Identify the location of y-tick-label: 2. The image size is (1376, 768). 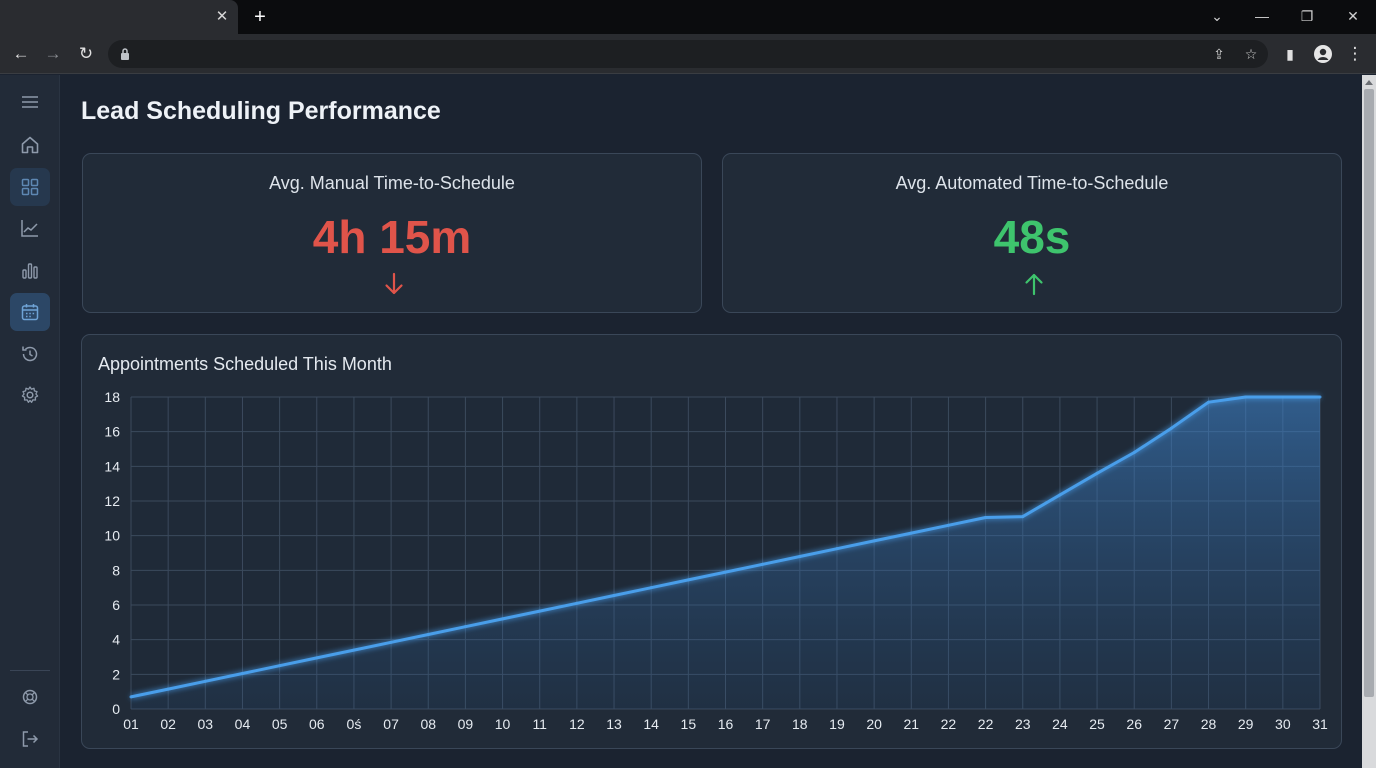
(116, 674).